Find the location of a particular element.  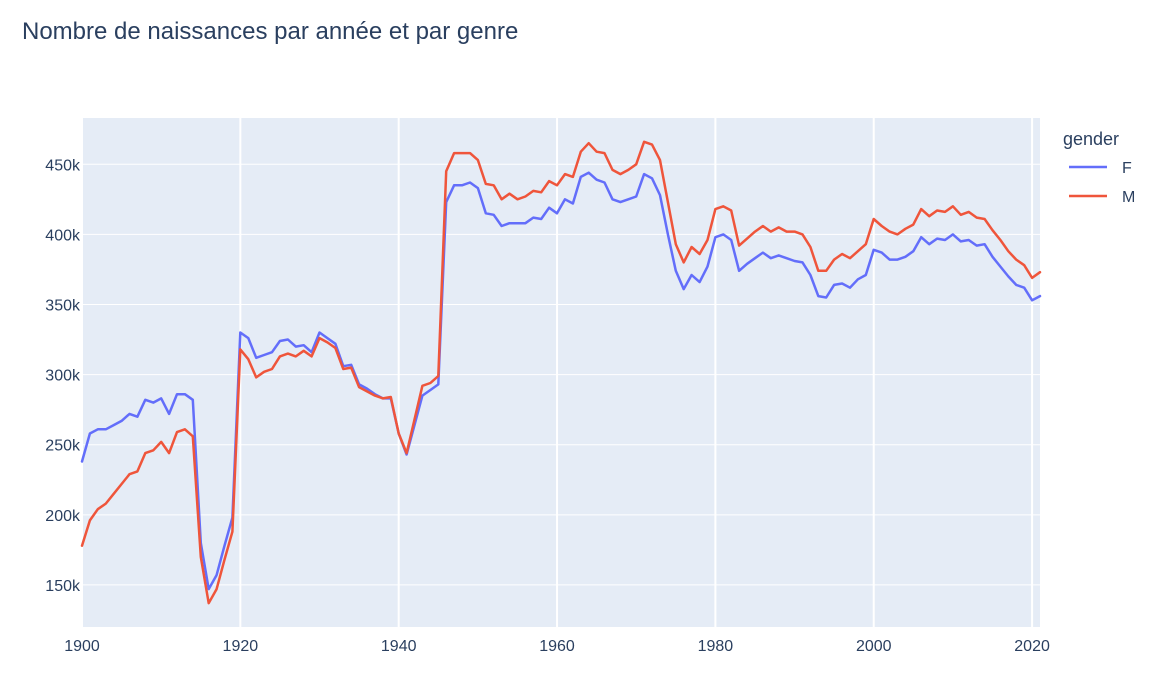

x-tick-label: 2020 is located at coordinates (1032, 646).